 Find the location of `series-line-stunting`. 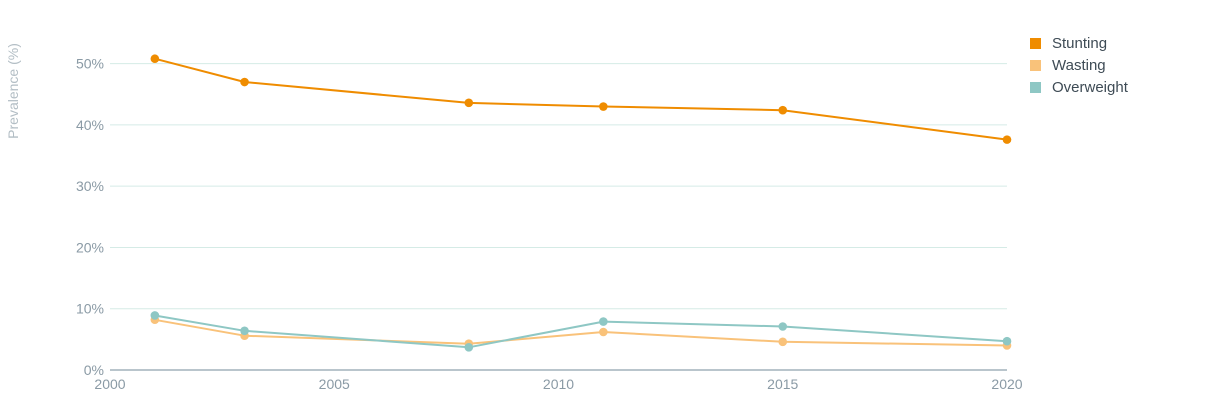

series-line-stunting is located at coordinates (581, 99).